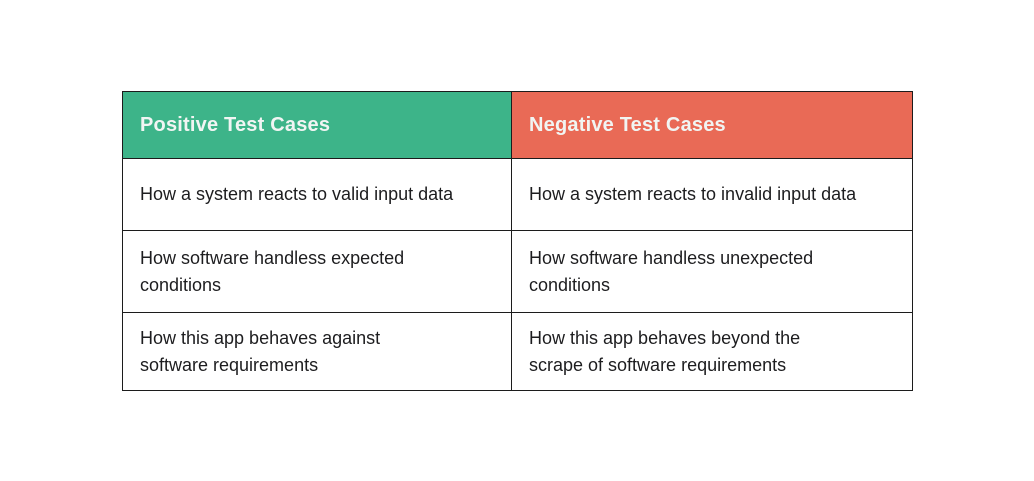 This screenshot has width=1034, height=481. Describe the element at coordinates (317, 125) in the screenshot. I see `header-cell-positive: Positive Test Cases` at that location.